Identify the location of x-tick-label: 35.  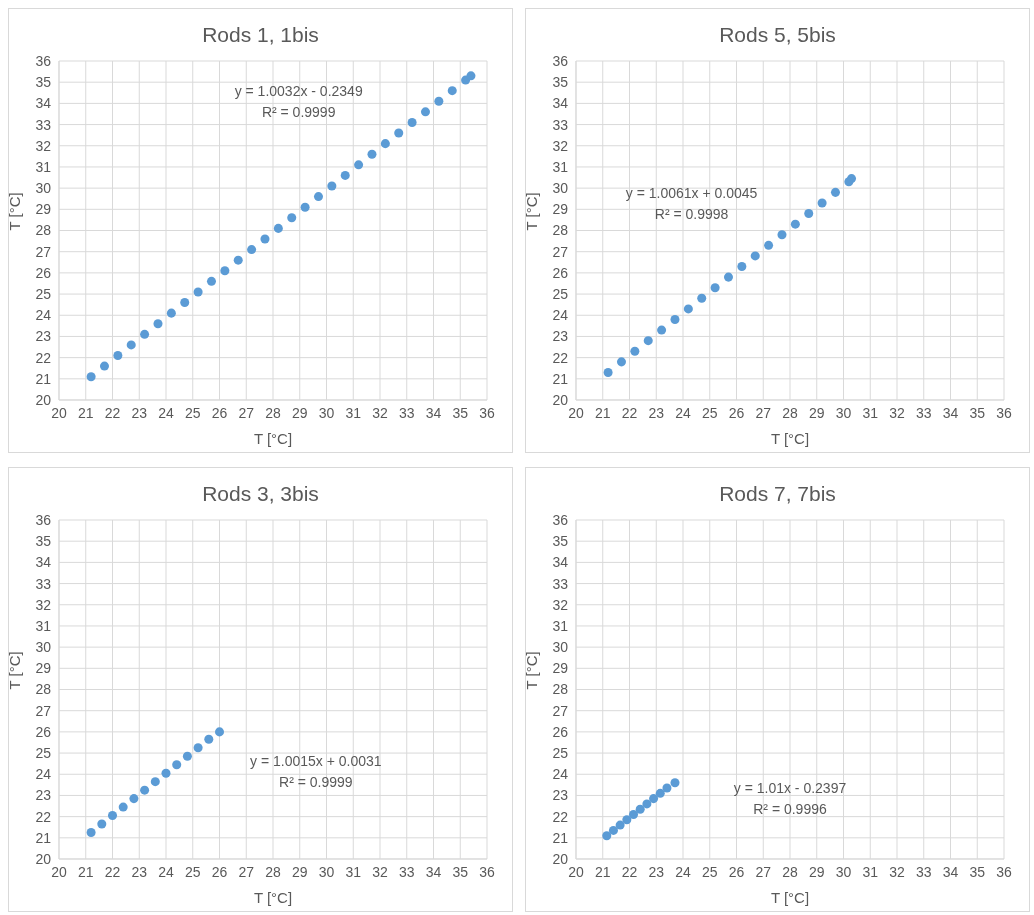
(977, 412).